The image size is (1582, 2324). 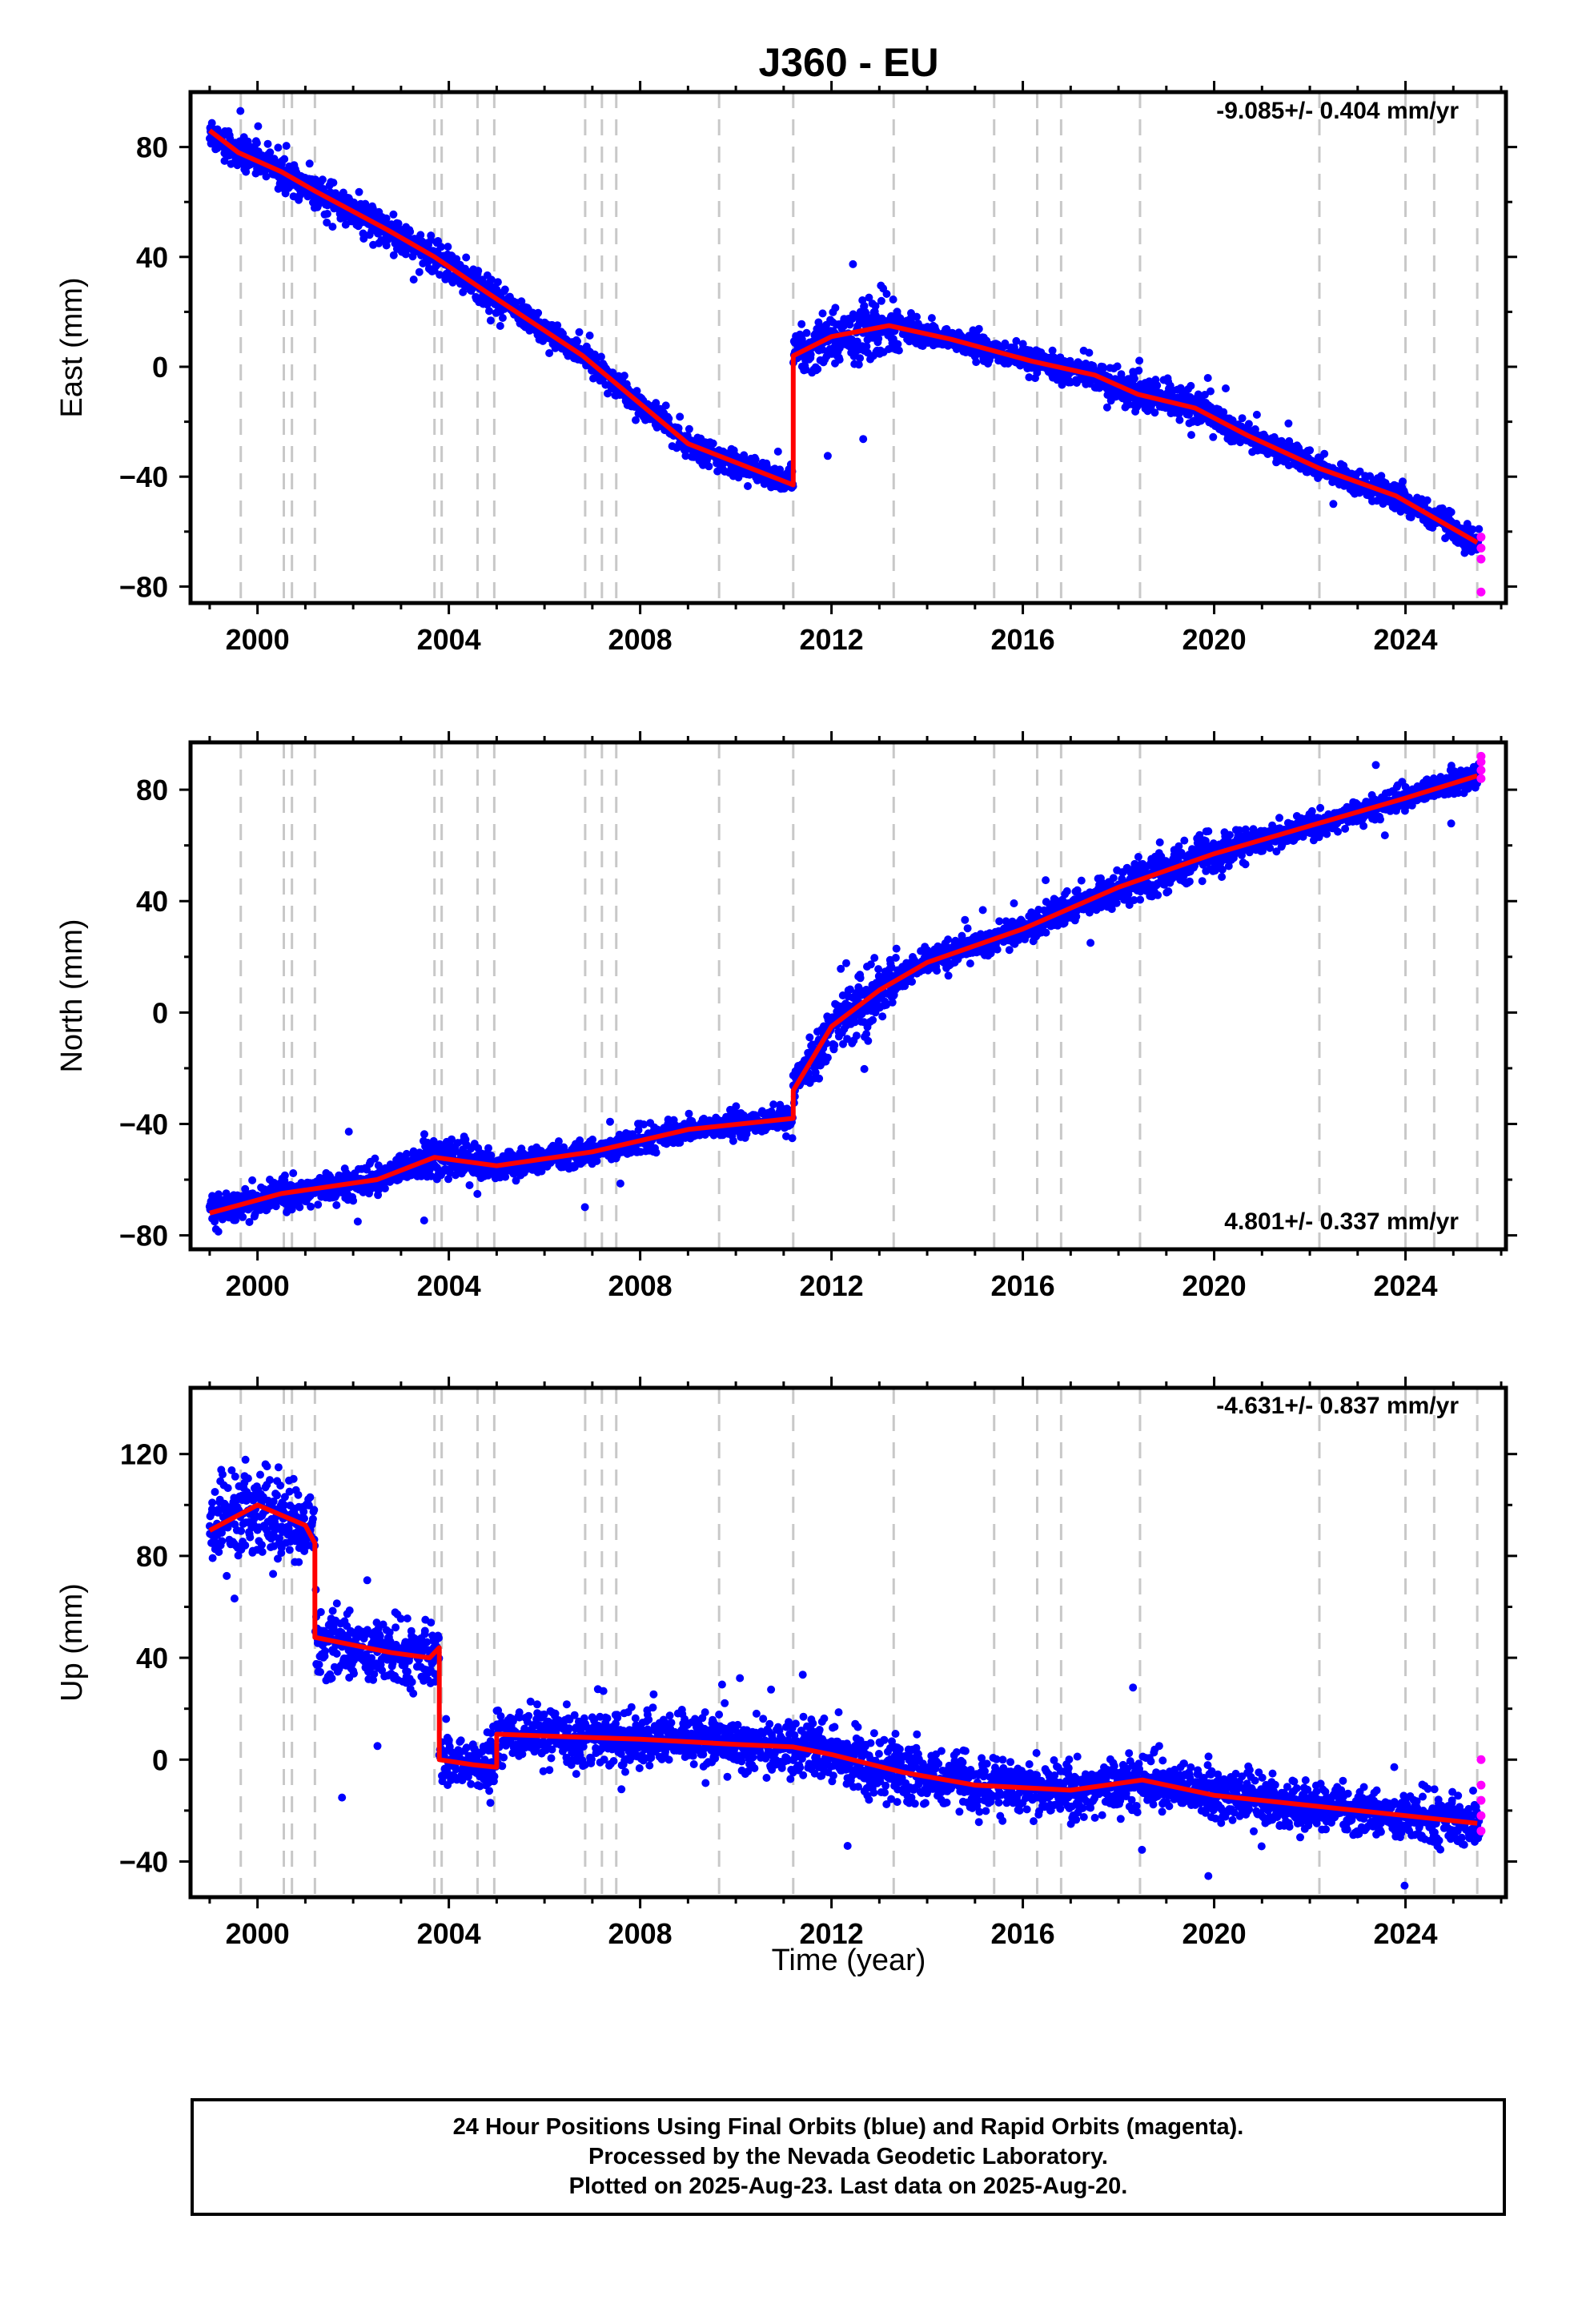 What do you see at coordinates (144, 1454) in the screenshot?
I see `y-tick-label: 120` at bounding box center [144, 1454].